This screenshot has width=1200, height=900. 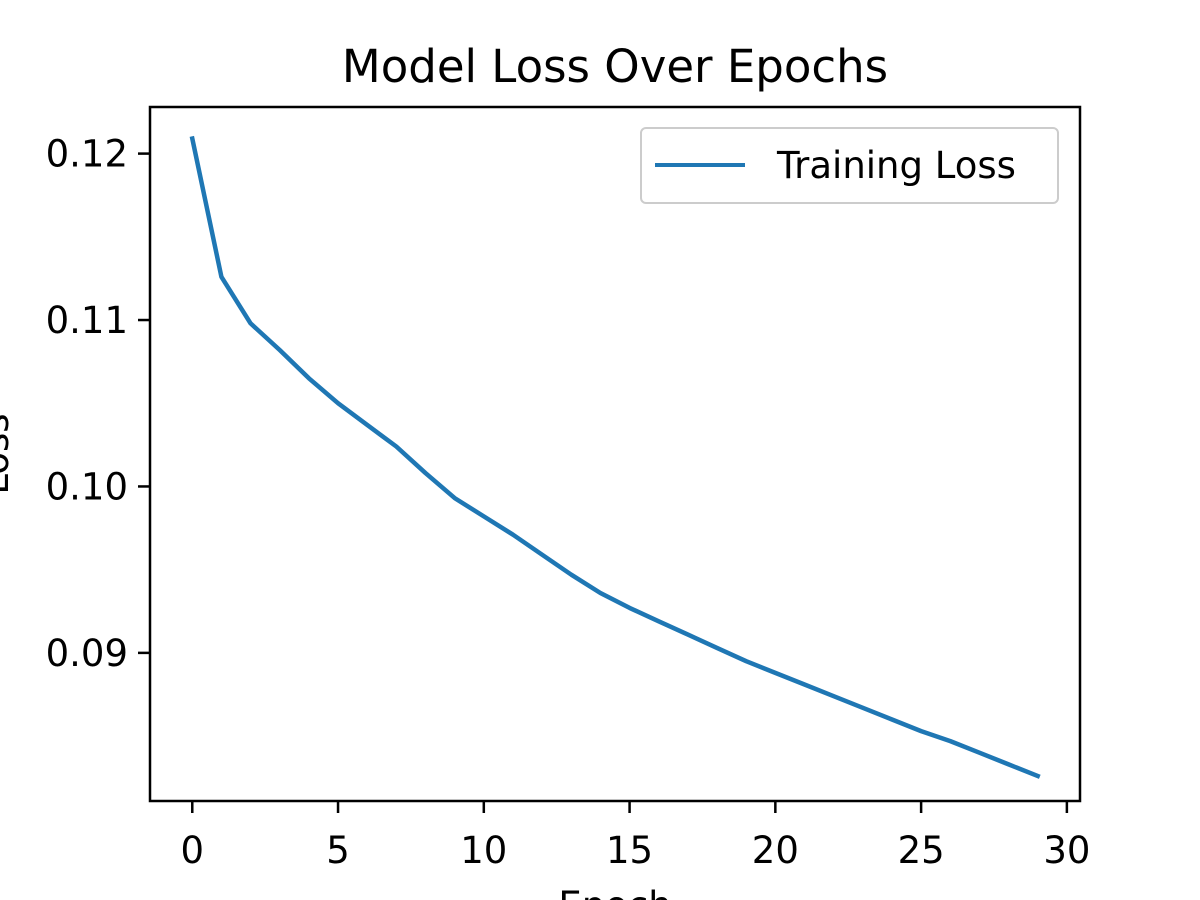 I want to click on x-axis-label: Epoch, so click(x=614, y=892).